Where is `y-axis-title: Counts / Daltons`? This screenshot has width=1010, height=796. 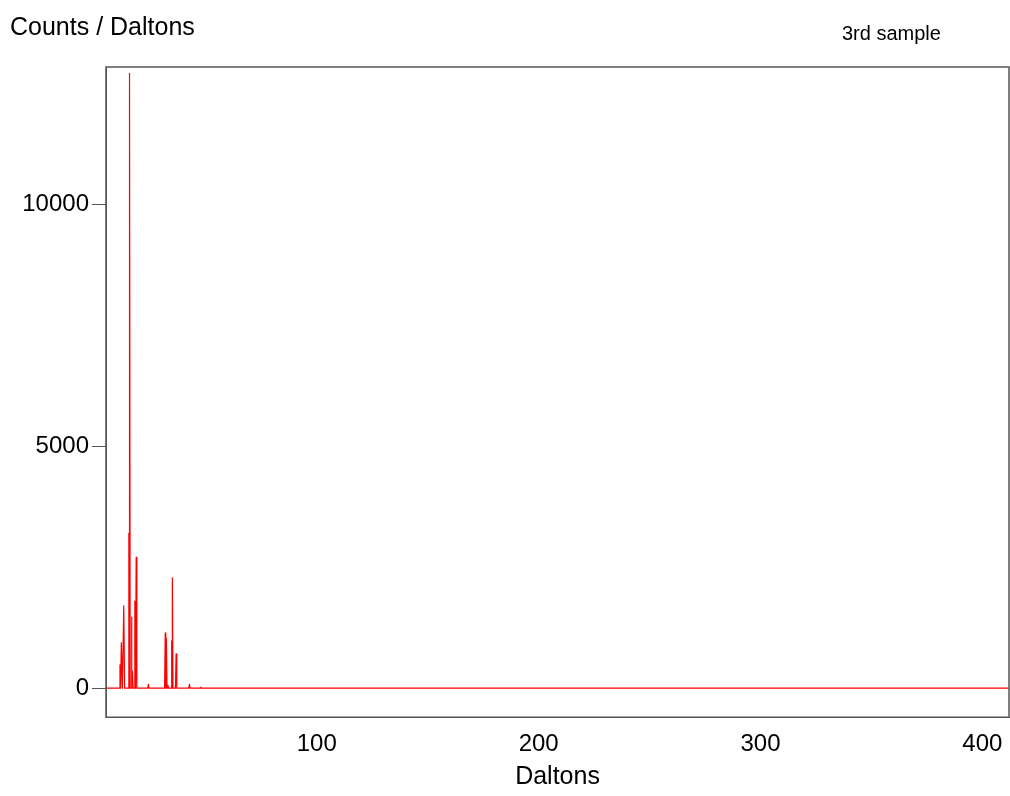 y-axis-title: Counts / Daltons is located at coordinates (102, 26).